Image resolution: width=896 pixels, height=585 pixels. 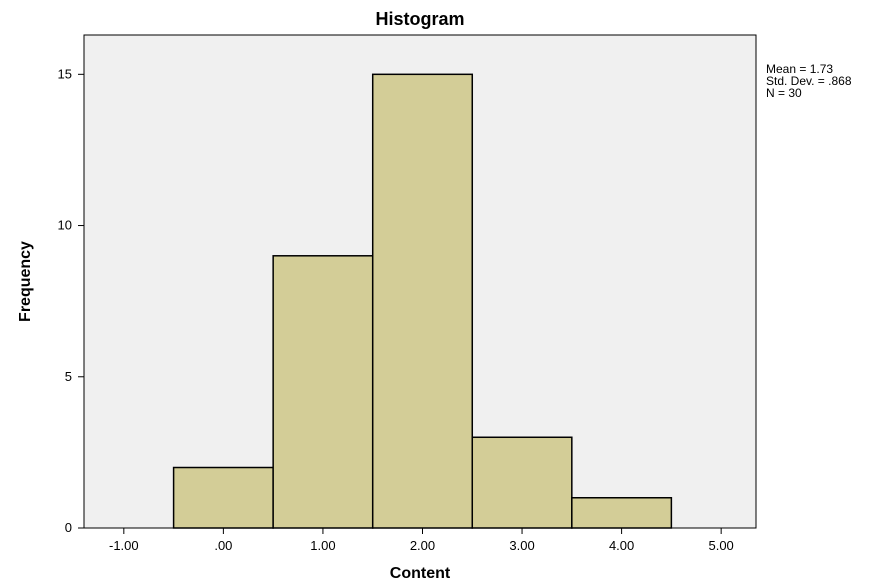 I want to click on y-axis: 0 5 10 15, so click(x=71, y=300).